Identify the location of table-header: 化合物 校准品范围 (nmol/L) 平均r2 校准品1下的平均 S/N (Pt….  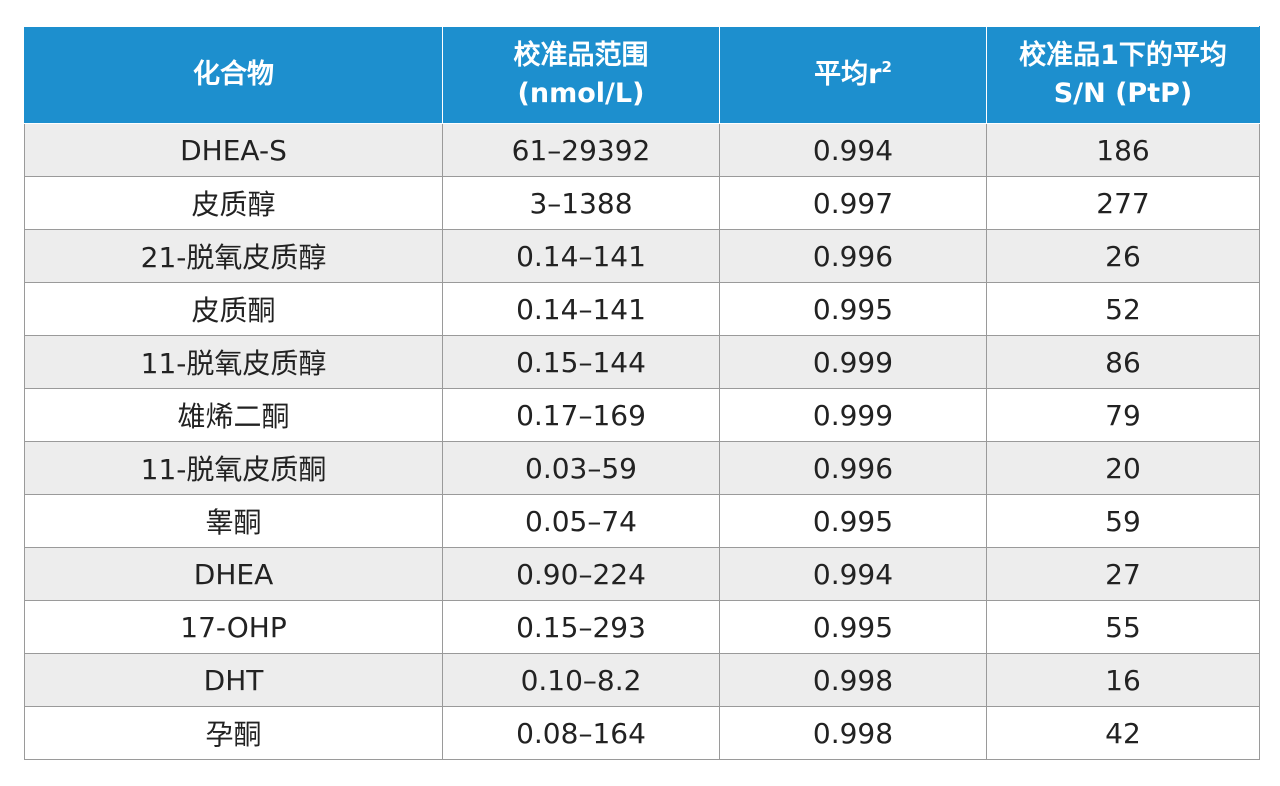
(642, 75).